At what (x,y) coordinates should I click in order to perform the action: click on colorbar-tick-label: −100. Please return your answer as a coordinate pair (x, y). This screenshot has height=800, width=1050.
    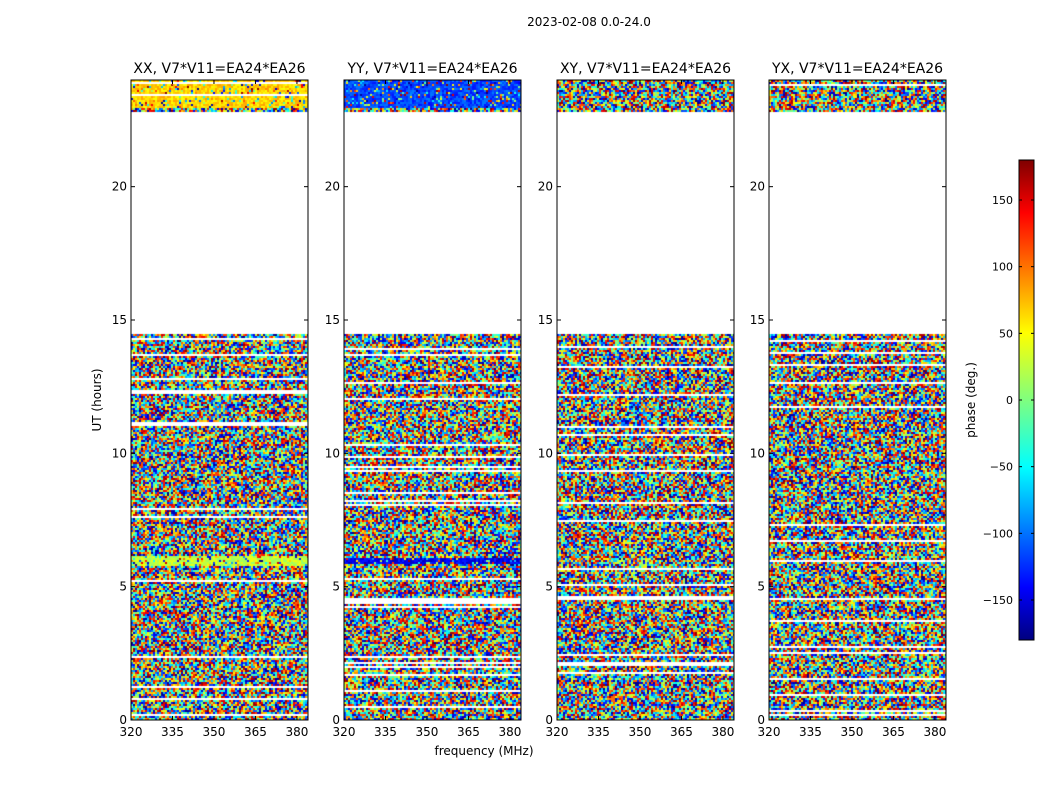
    Looking at the image, I should click on (998, 533).